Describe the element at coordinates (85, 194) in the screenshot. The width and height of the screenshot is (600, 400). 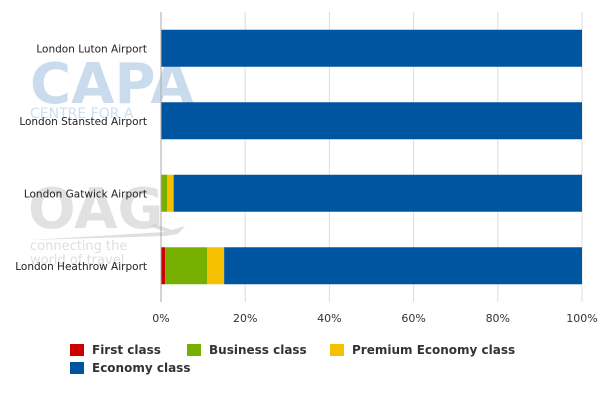
I see `category-label: London Gatwick Airport` at that location.